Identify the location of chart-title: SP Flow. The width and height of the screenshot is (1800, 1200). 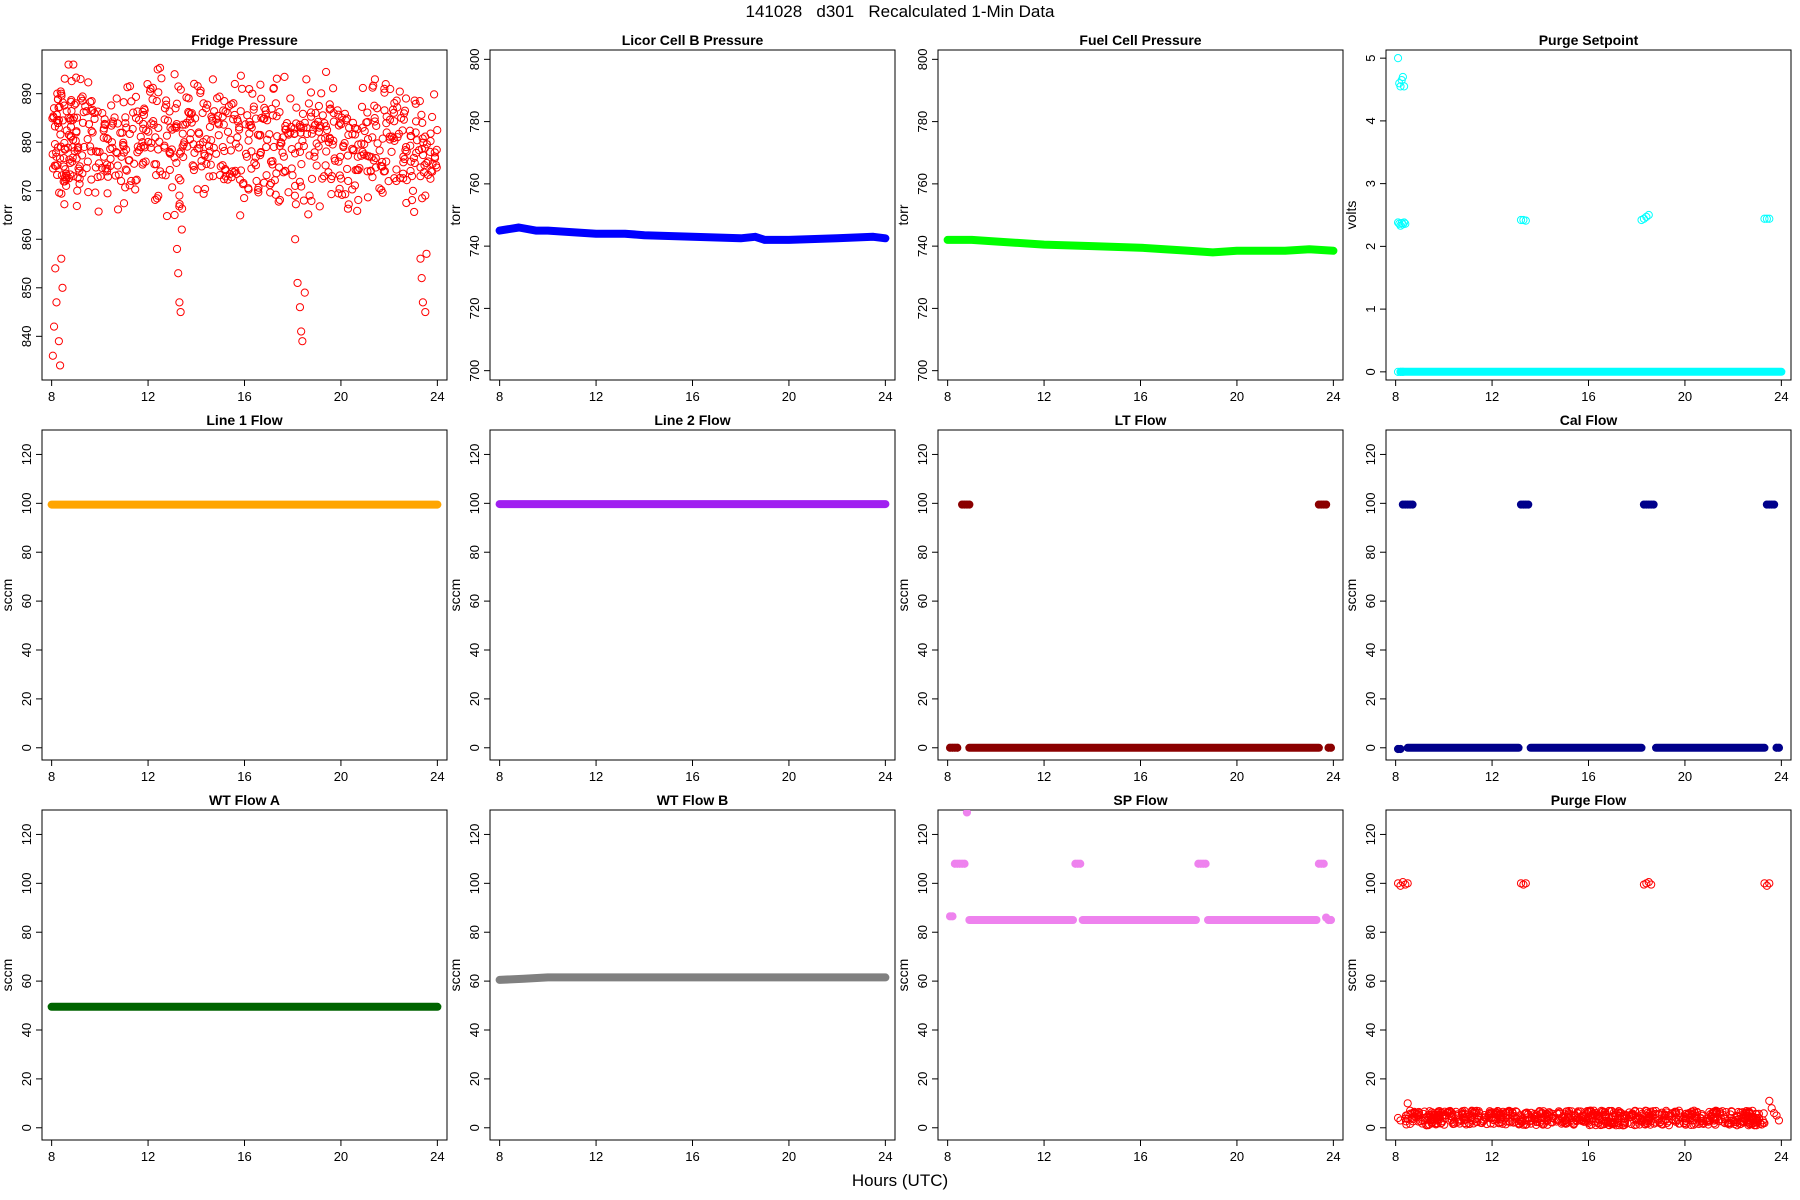
(1140, 800).